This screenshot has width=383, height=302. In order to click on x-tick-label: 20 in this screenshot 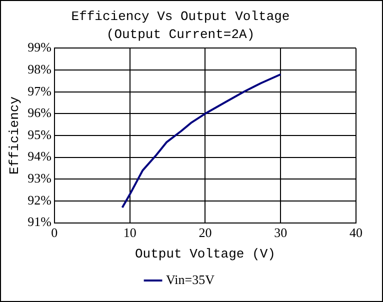, I will do `click(205, 232)`.